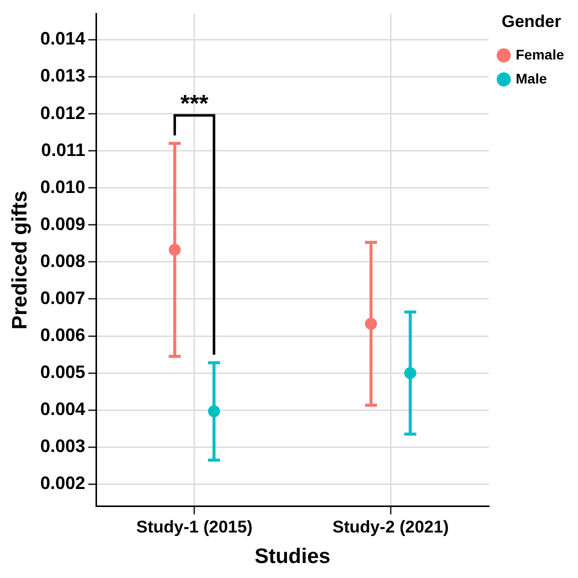  I want to click on y-tick-label: 0.010, so click(63, 186).